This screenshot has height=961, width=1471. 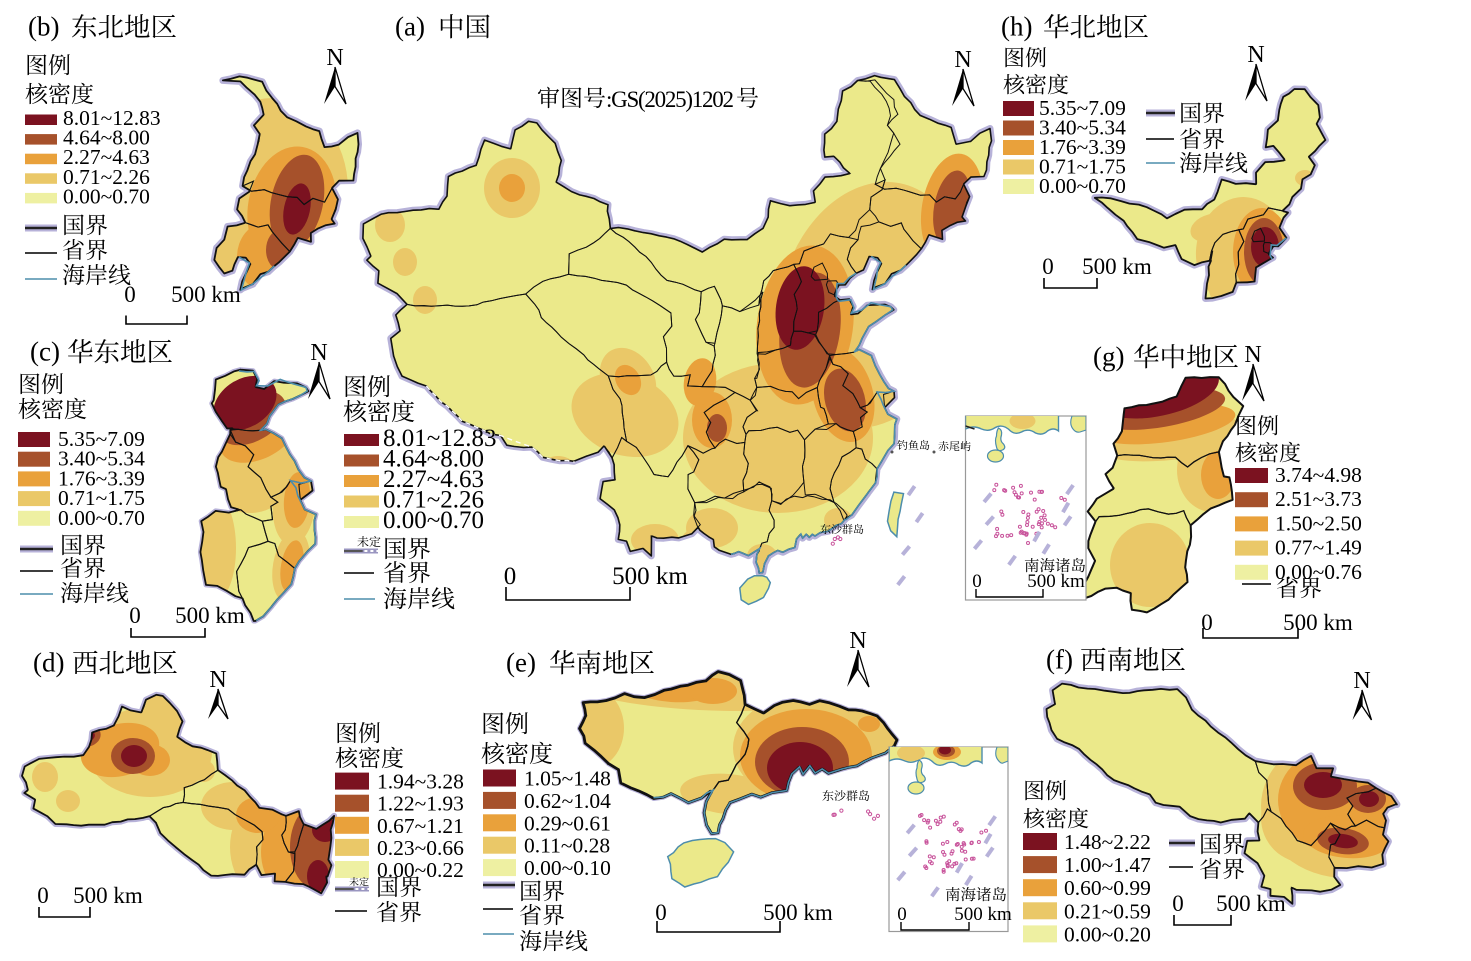 I want to click on svg-text: 1.00~1.47, so click(x=1107, y=865).